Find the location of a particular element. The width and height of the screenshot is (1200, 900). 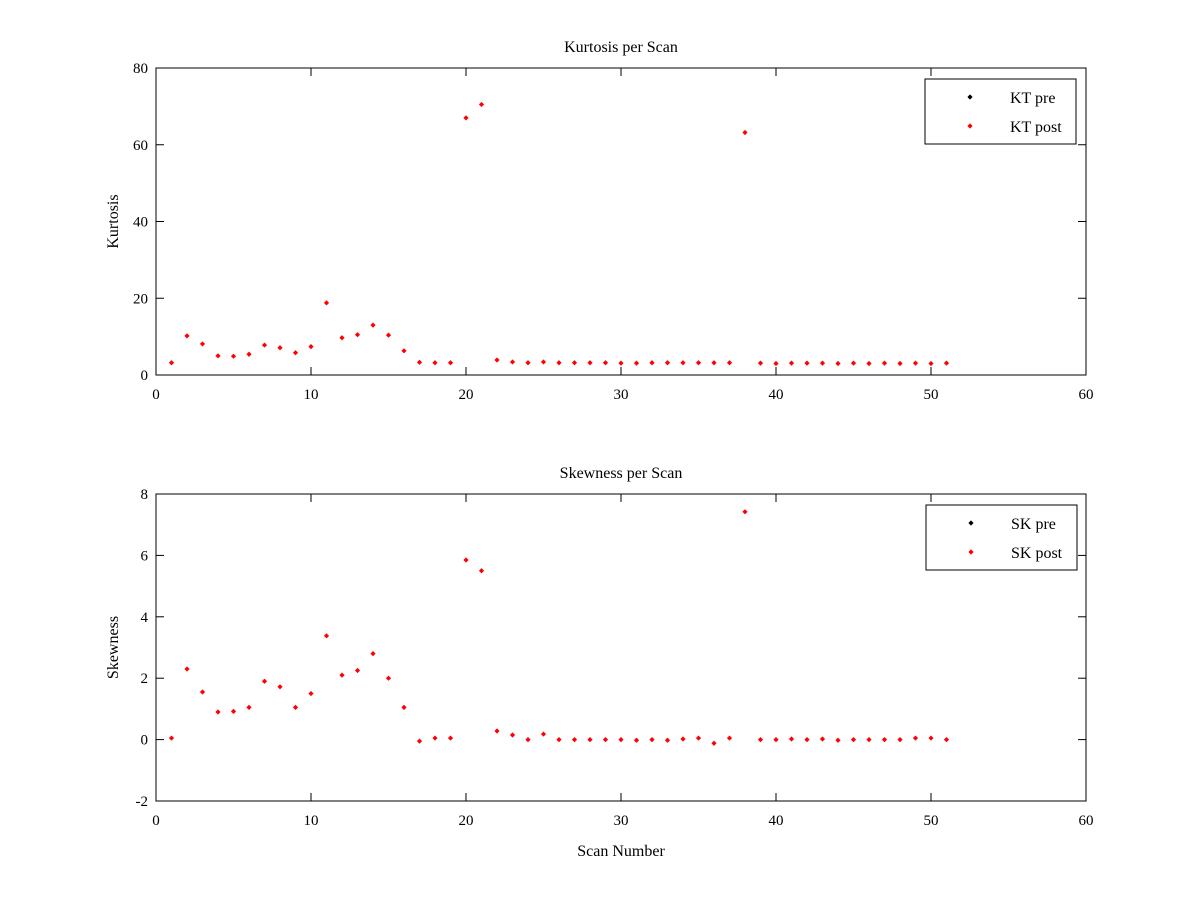

legend: SK pre SK post is located at coordinates (1001, 537).